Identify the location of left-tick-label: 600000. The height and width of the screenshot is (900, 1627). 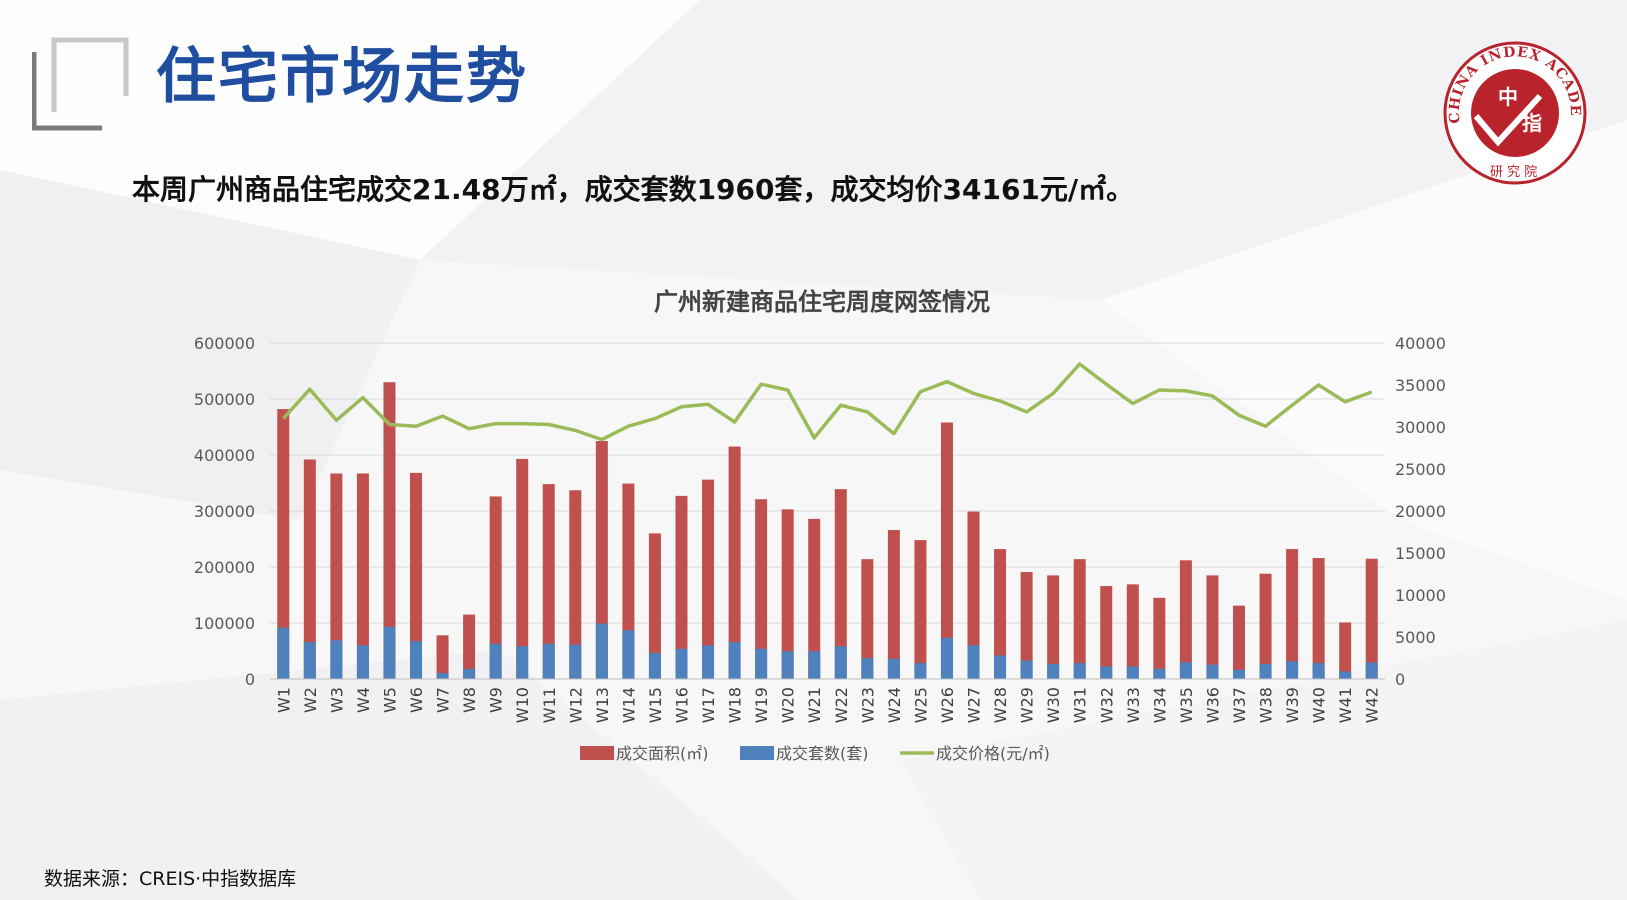
(224, 343).